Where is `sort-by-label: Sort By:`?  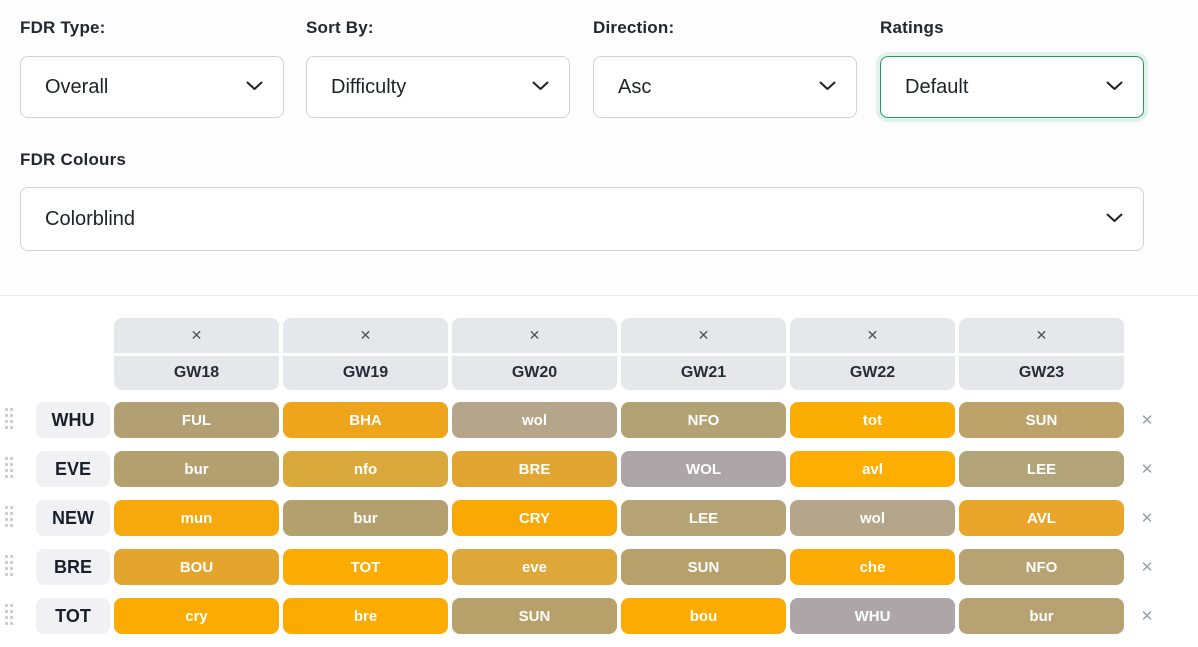 sort-by-label: Sort By: is located at coordinates (340, 27).